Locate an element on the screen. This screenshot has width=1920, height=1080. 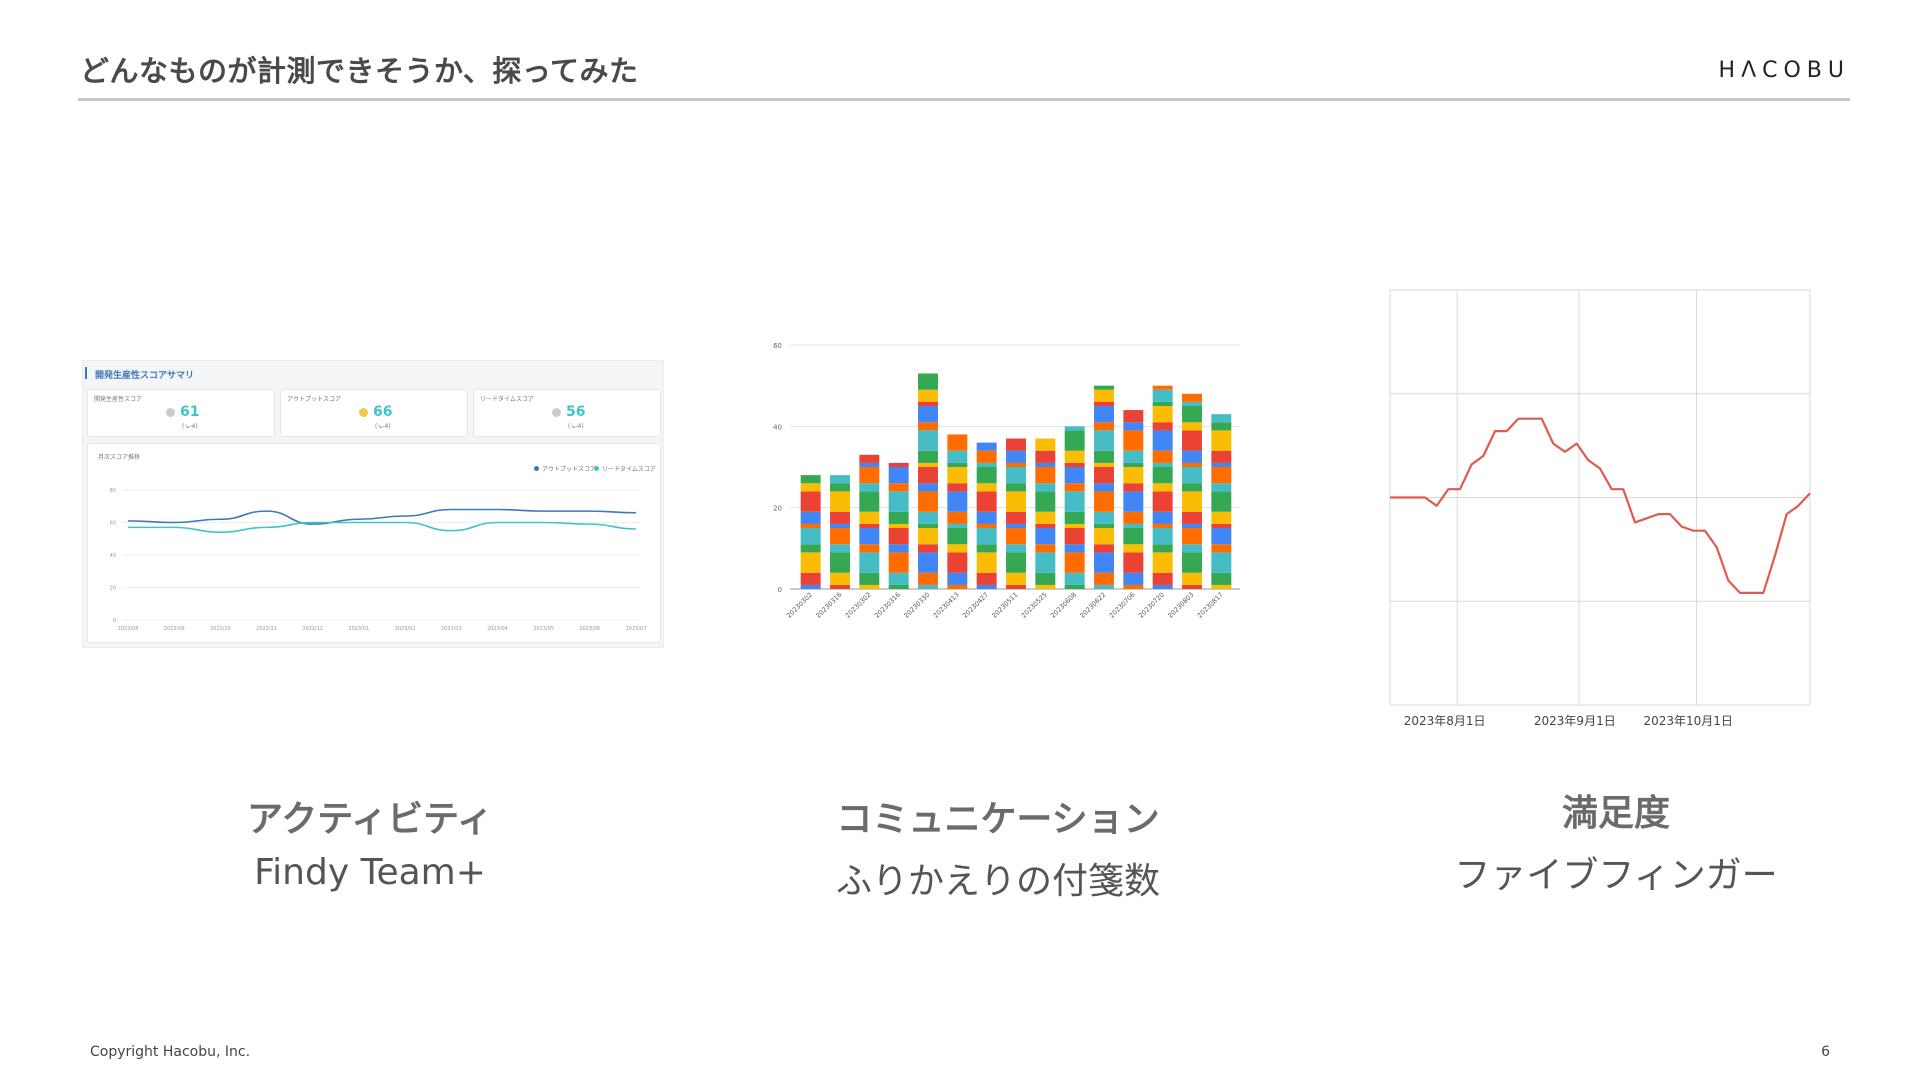
x-tick-label: 20230803 is located at coordinates (1180, 605).